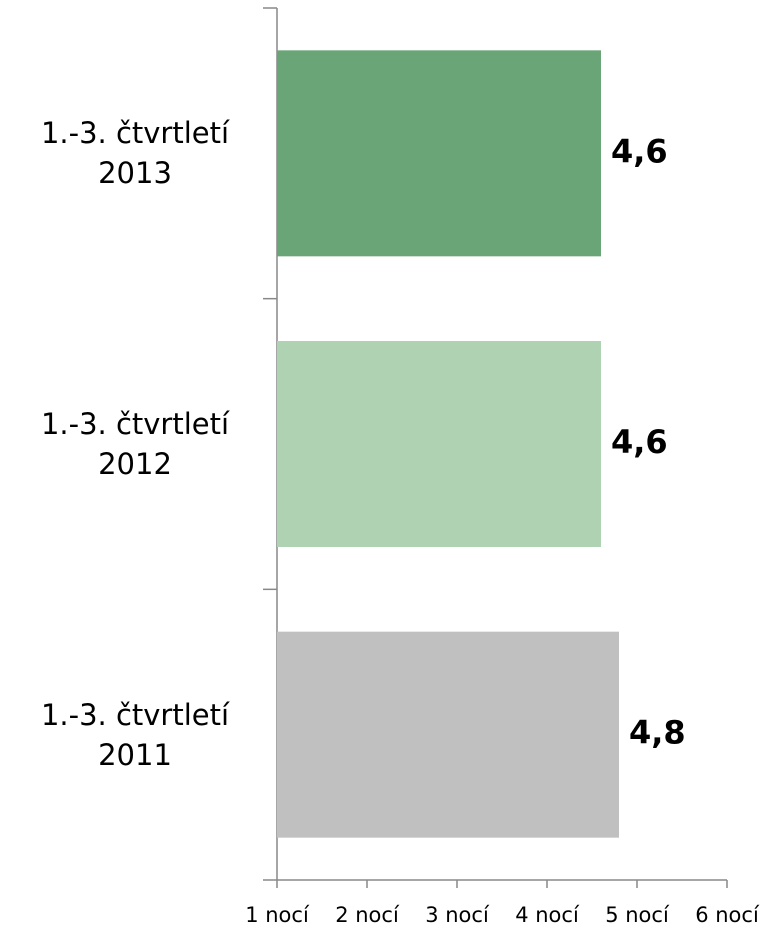 This screenshot has width=767, height=931. I want to click on x-tick-label: 1 nocí, so click(277, 915).